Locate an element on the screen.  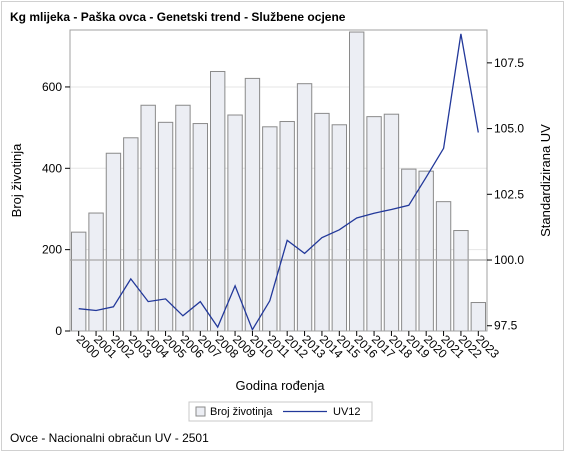
legend-box is located at coordinates (280, 411).